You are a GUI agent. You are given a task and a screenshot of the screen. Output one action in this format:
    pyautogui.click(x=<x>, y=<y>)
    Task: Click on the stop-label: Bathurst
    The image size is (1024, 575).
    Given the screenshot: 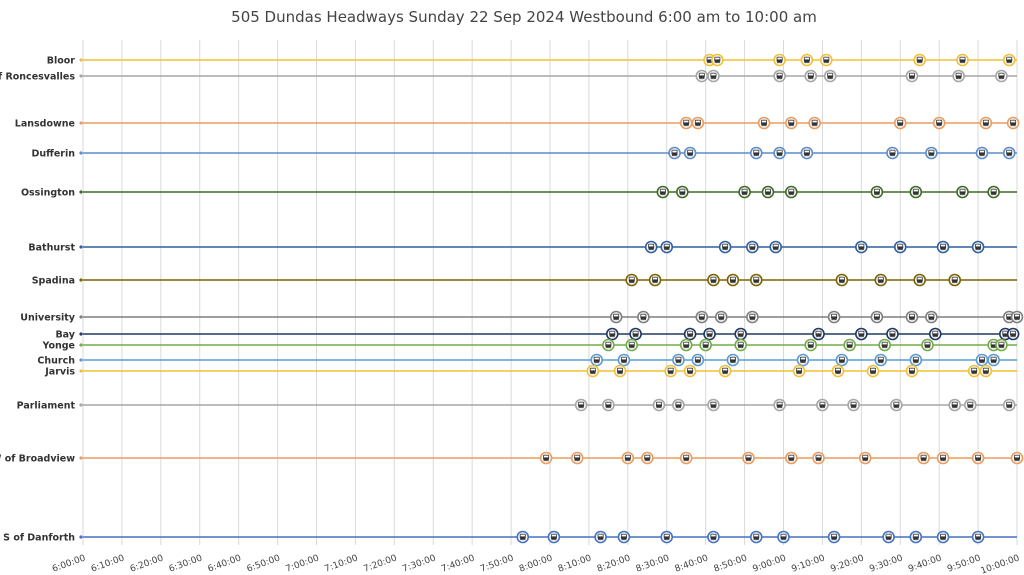 What is the action you would take?
    pyautogui.click(x=51, y=248)
    